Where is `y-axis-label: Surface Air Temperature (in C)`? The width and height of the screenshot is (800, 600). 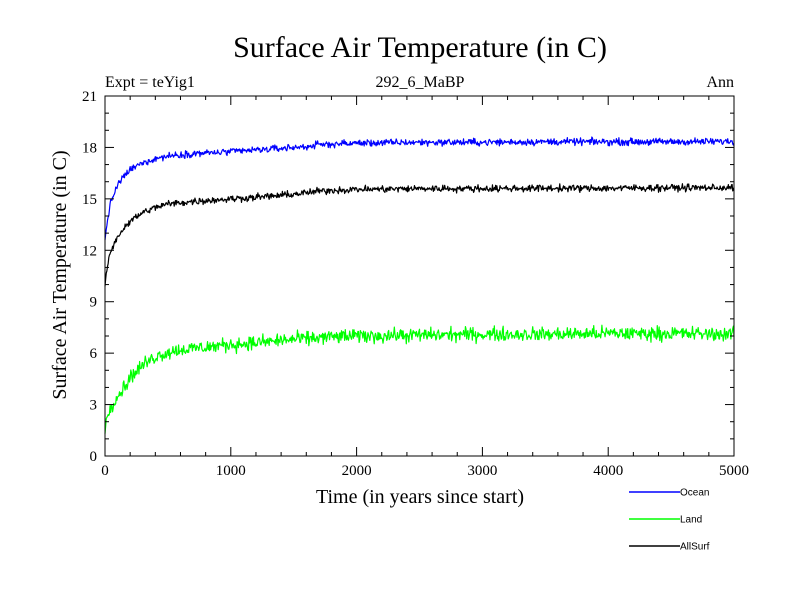 y-axis-label: Surface Air Temperature (in C) is located at coordinates (60, 274).